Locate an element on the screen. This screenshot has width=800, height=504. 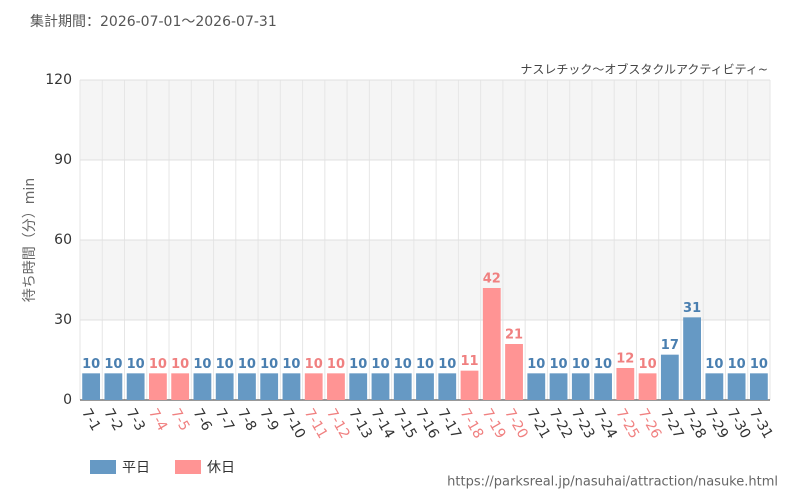
value-label: 42 is located at coordinates (492, 279).